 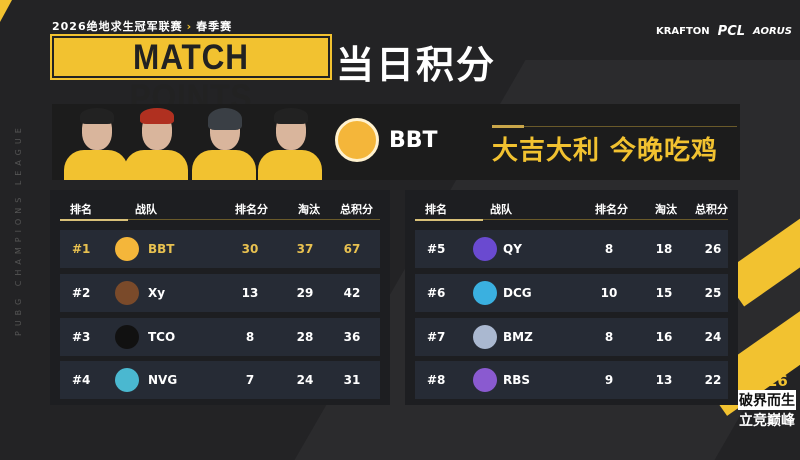 I want to click on total-points: 24, so click(x=713, y=337).